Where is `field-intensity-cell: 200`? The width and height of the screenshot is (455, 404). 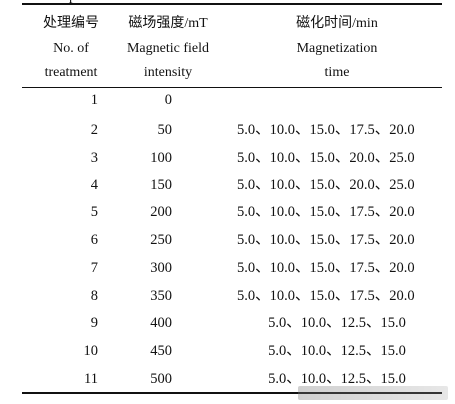 field-intensity-cell: 200 is located at coordinates (161, 212).